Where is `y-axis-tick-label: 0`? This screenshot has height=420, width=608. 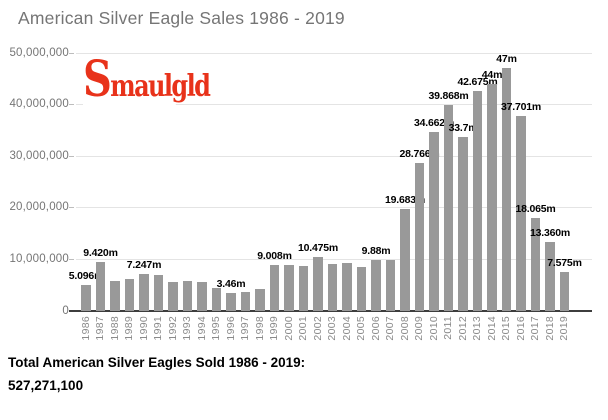
y-axis-tick-label: 0 is located at coordinates (65, 310).